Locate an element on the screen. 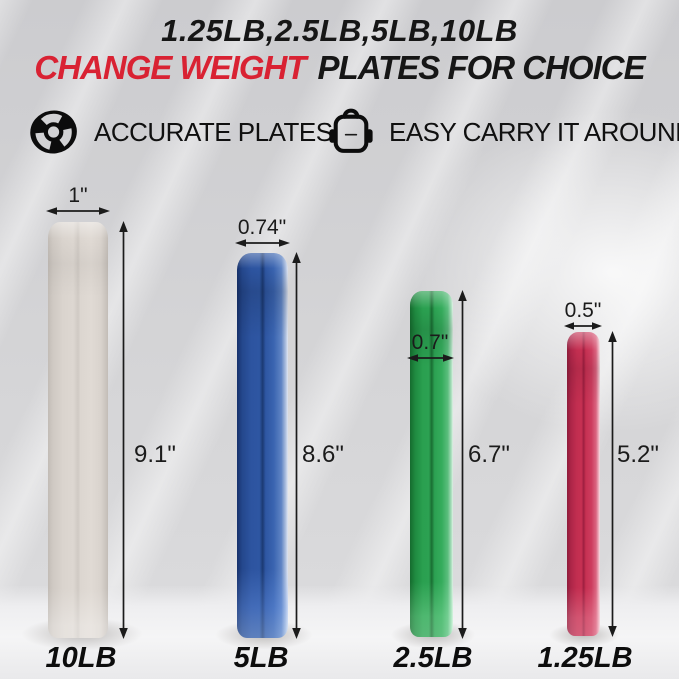  height-label-1-25lb: 5.2" is located at coordinates (638, 454).